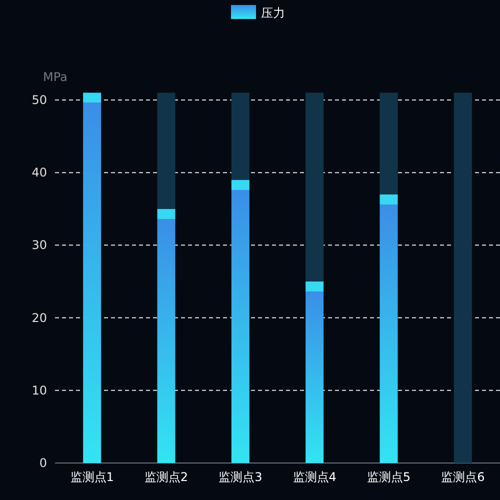 The width and height of the screenshot is (500, 500). I want to click on legend-label: 压力, so click(273, 13).